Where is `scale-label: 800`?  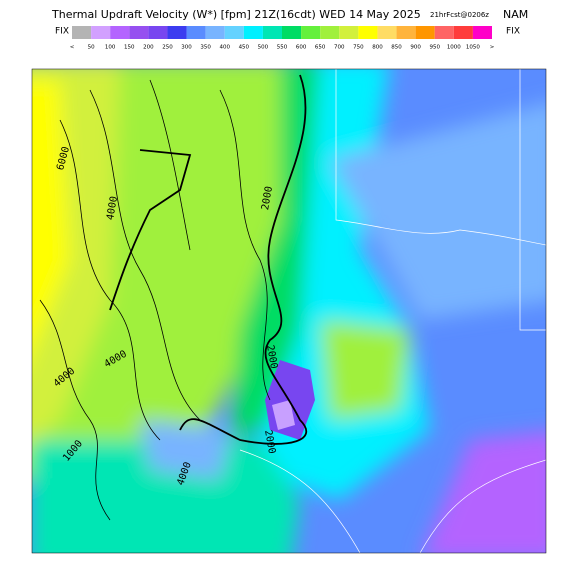 scale-label: 800 is located at coordinates (377, 48).